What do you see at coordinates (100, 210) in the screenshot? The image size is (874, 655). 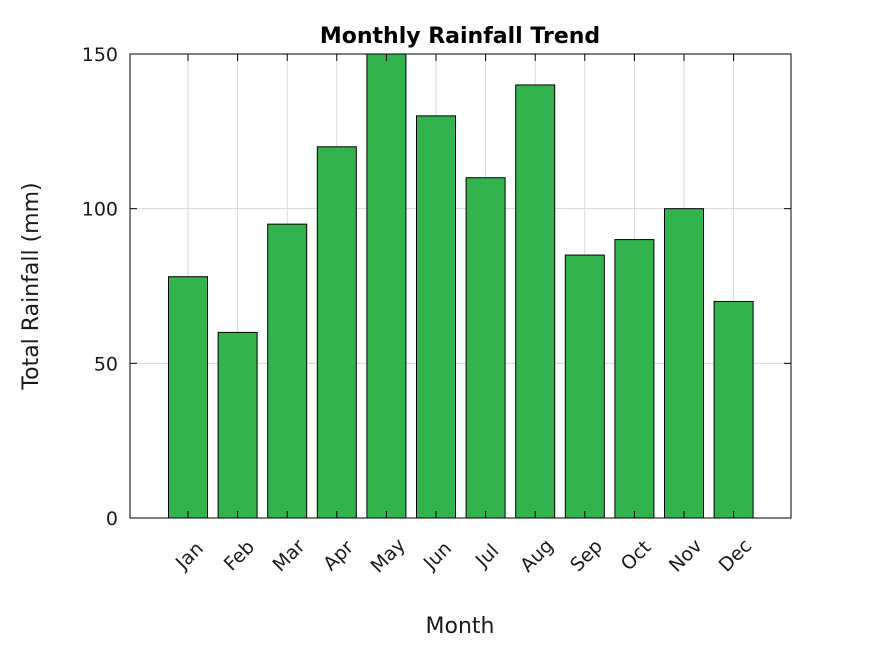 I see `y-tick-label: 100` at bounding box center [100, 210].